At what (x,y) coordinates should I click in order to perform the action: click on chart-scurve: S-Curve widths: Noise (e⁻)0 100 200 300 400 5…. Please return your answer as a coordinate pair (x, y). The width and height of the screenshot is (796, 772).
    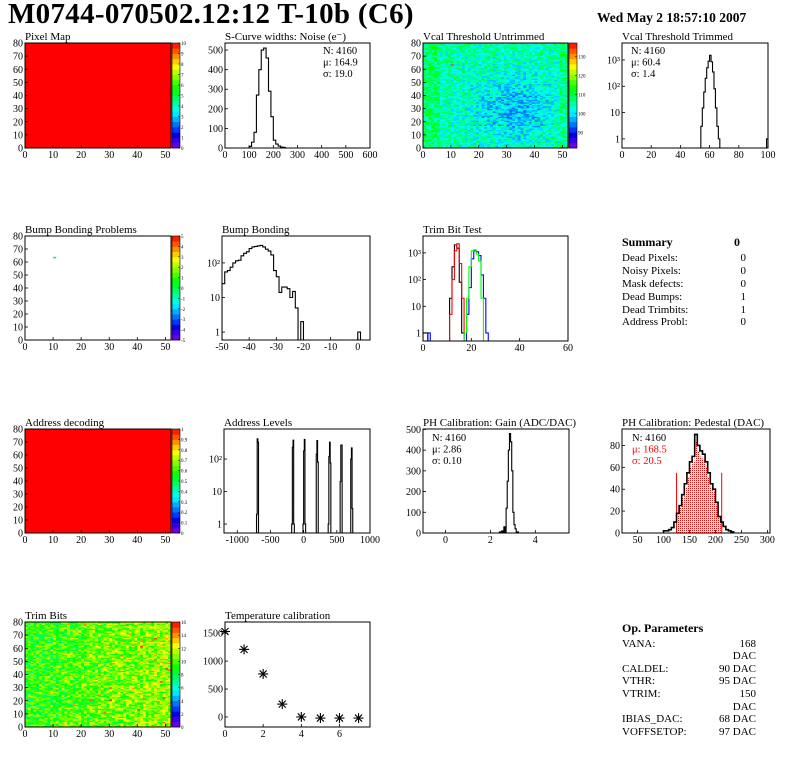
    Looking at the image, I should click on (293, 96).